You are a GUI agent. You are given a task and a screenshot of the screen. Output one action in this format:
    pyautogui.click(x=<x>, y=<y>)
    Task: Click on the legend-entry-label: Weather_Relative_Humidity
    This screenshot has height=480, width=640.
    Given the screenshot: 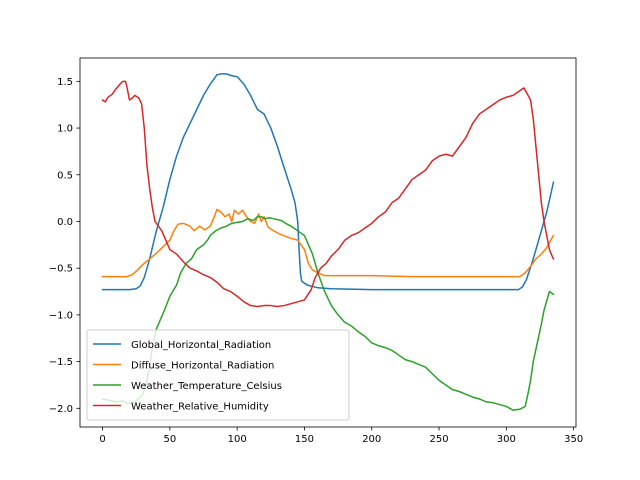 What is the action you would take?
    pyautogui.click(x=200, y=407)
    